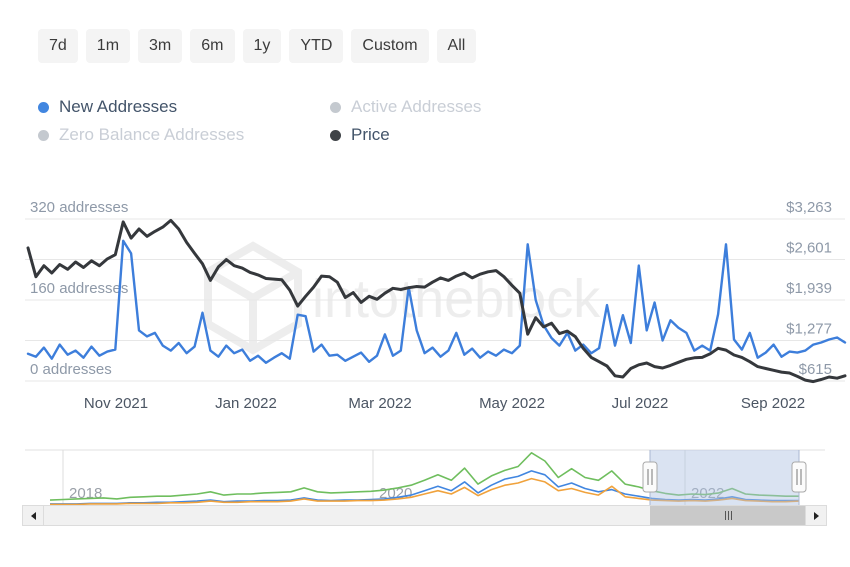 Image resolution: width=850 pixels, height=567 pixels. I want to click on legend-label: Zero Balance Addresses, so click(152, 134).